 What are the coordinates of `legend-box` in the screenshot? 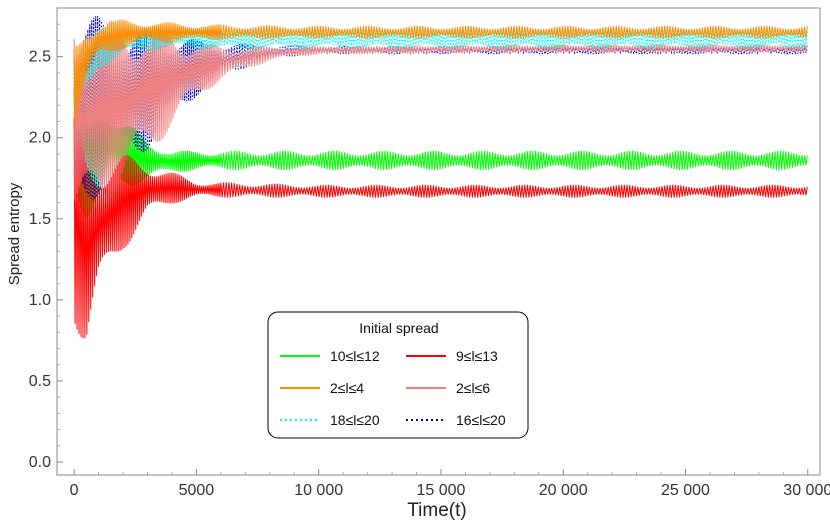 It's located at (398, 375).